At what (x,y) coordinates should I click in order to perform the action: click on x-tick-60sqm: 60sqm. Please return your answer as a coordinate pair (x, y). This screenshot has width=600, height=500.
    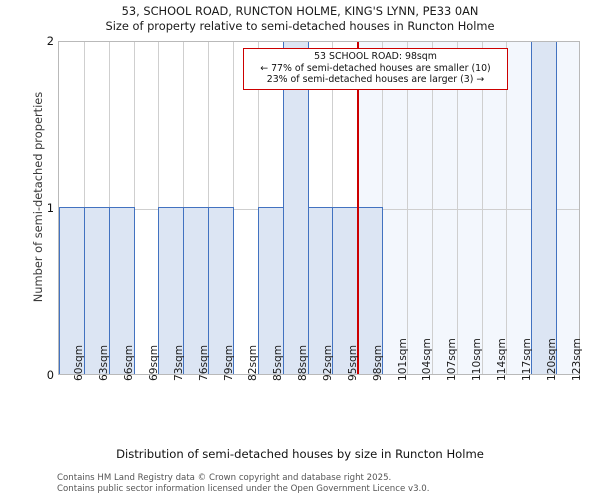
    Looking at the image, I should click on (79, 362).